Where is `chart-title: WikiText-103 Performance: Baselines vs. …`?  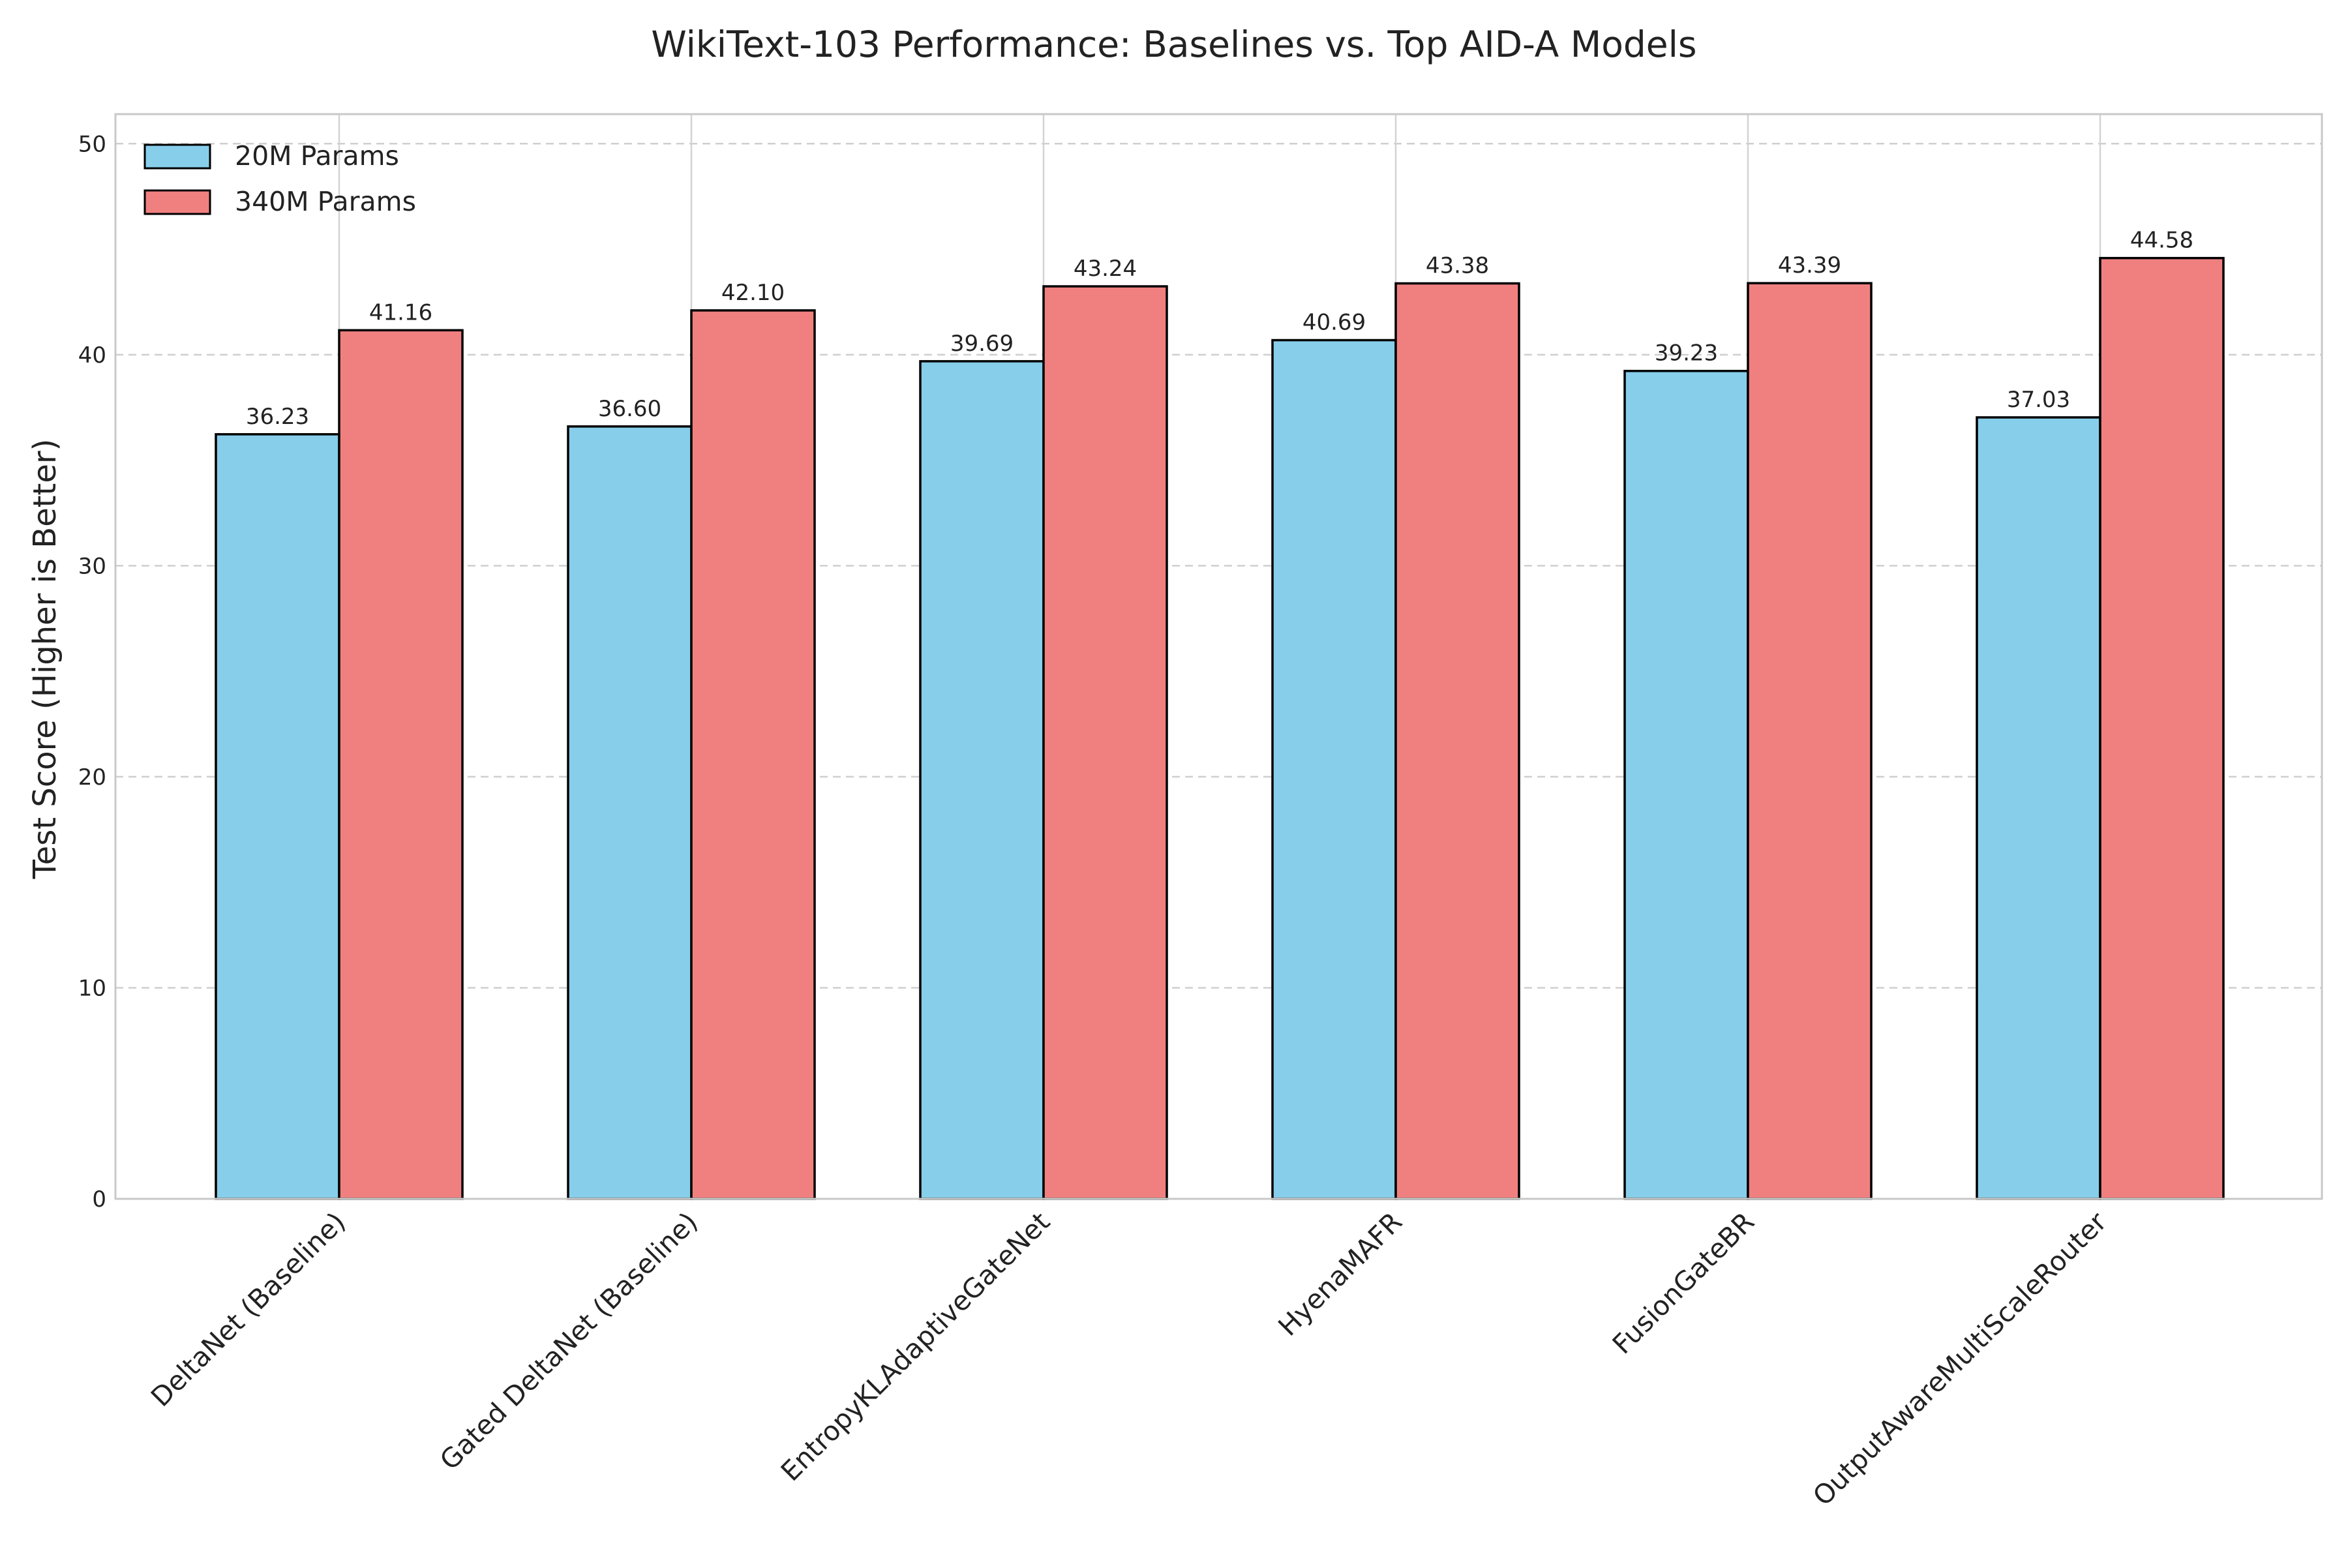
chart-title: WikiText-103 Performance: Baselines vs. … is located at coordinates (1174, 44).